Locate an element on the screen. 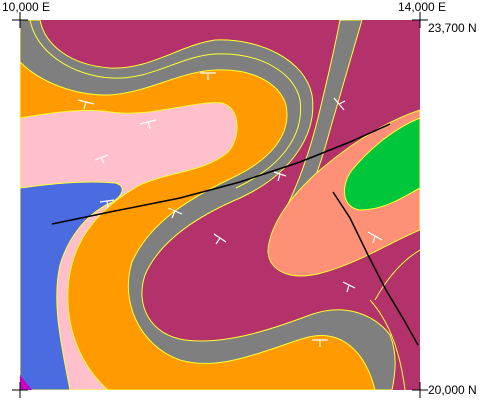  coordinate-label-right-bottom: 20,000 N is located at coordinates (452, 390).